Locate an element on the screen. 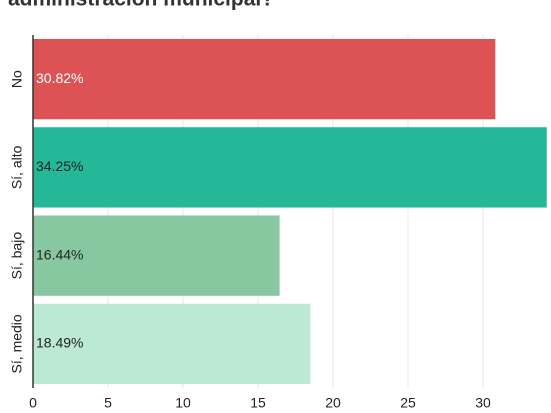  value-label: 30.82% is located at coordinates (59, 78).